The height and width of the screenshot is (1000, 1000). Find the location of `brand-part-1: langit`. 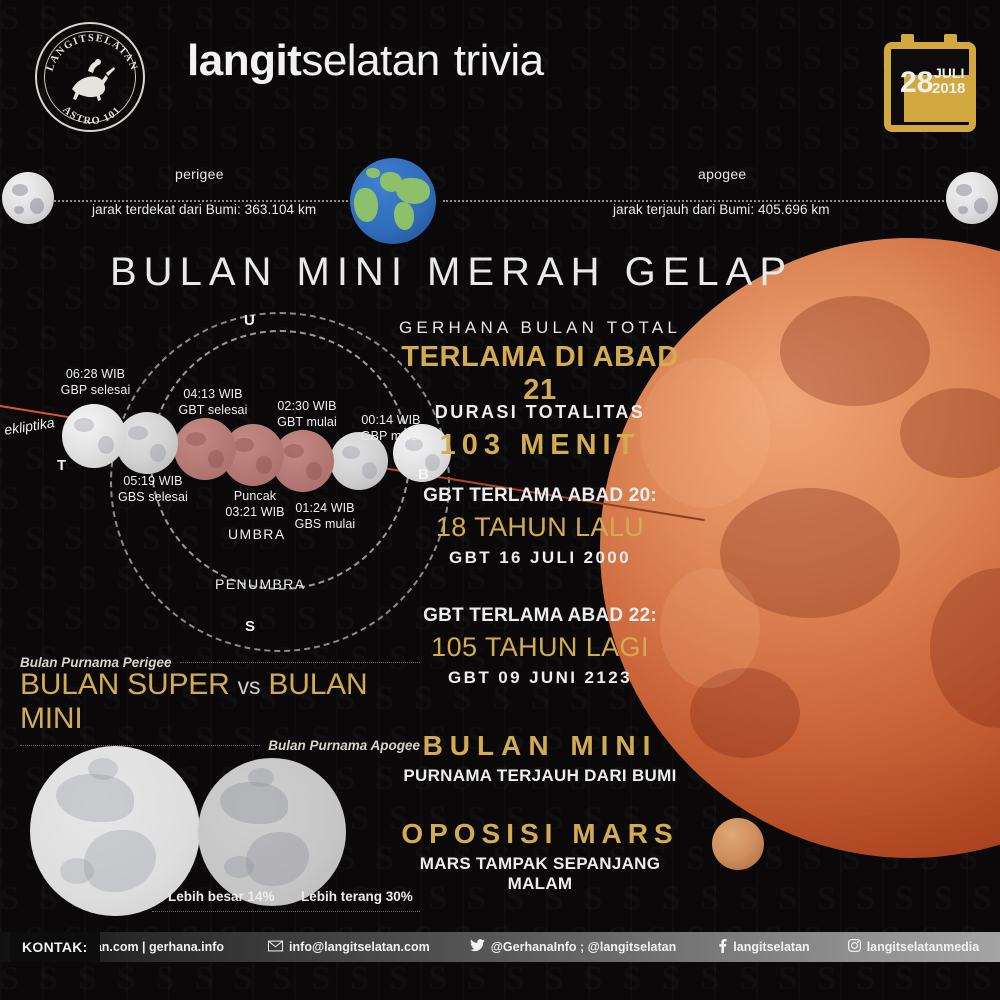

brand-part-1: langit is located at coordinates (244, 60).